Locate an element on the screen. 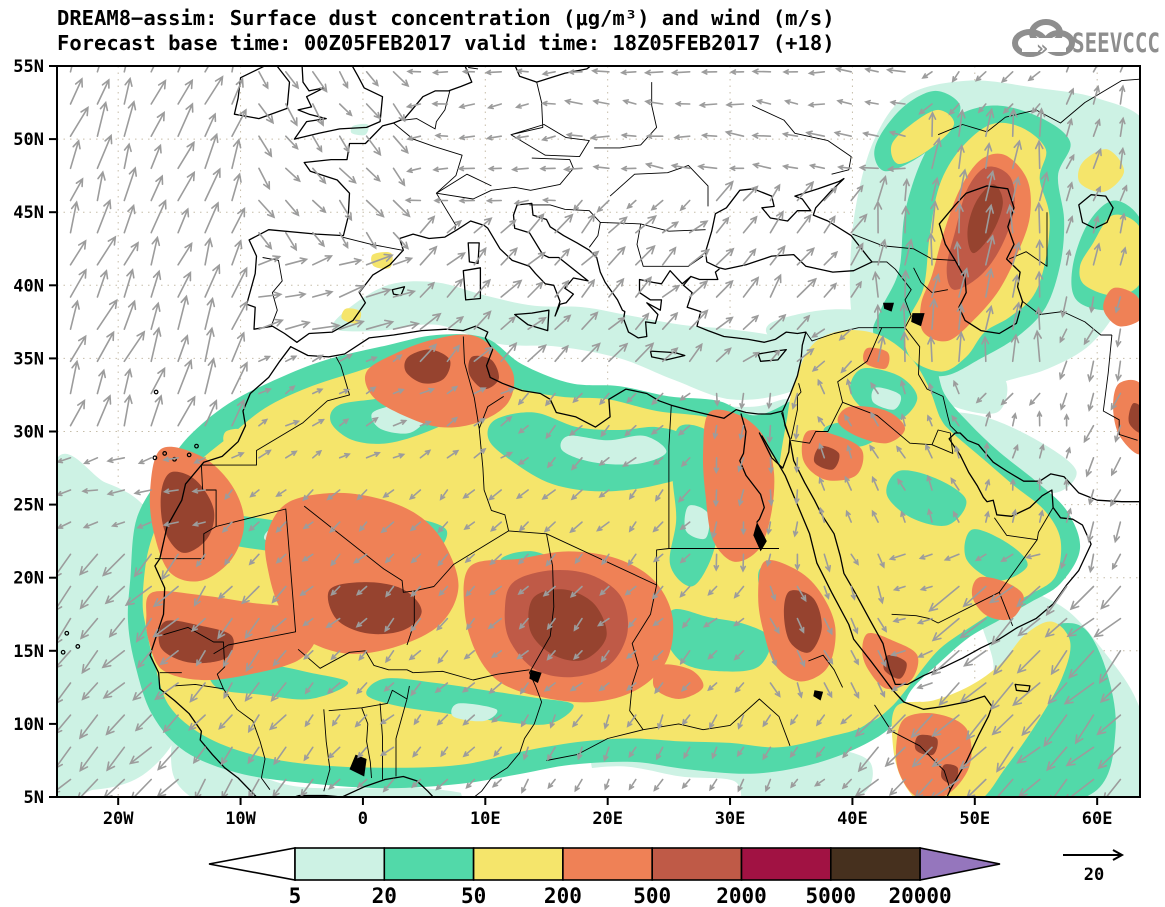 The width and height of the screenshot is (1165, 907). x-tick-label: 0 is located at coordinates (363, 819).